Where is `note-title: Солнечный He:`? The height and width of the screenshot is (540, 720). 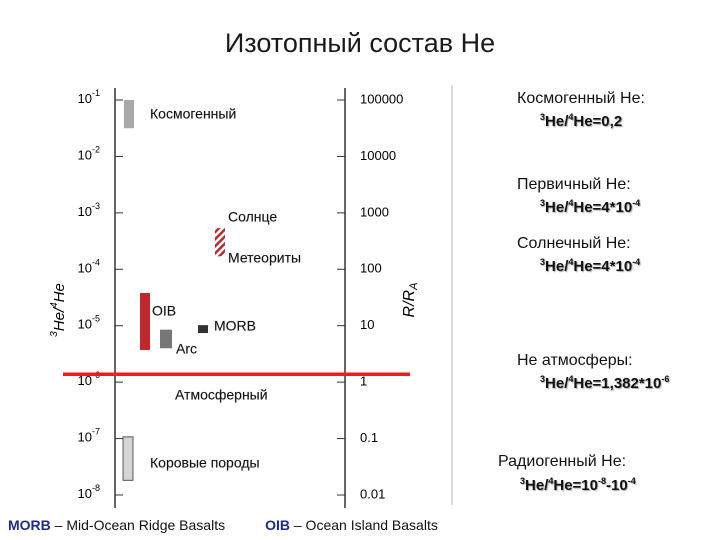
note-title: Солнечный He: is located at coordinates (574, 243).